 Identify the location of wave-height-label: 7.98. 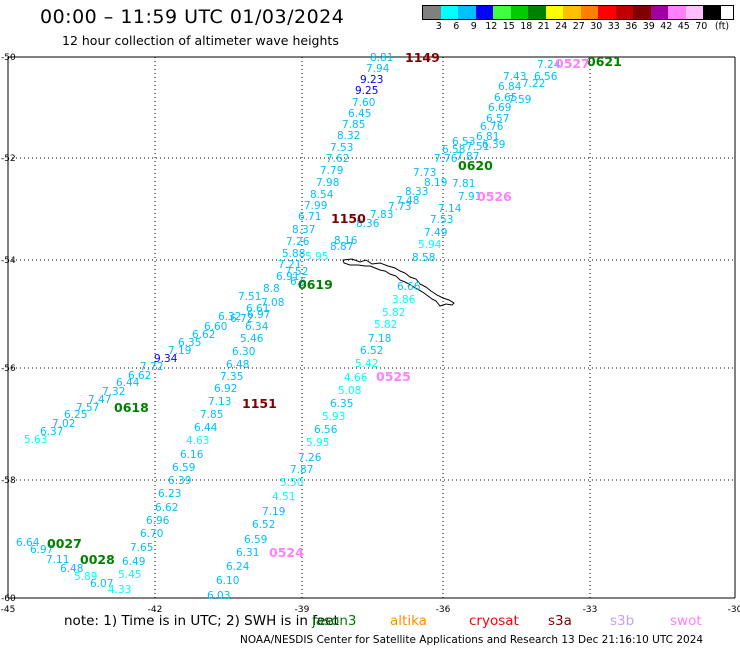
(327, 183).